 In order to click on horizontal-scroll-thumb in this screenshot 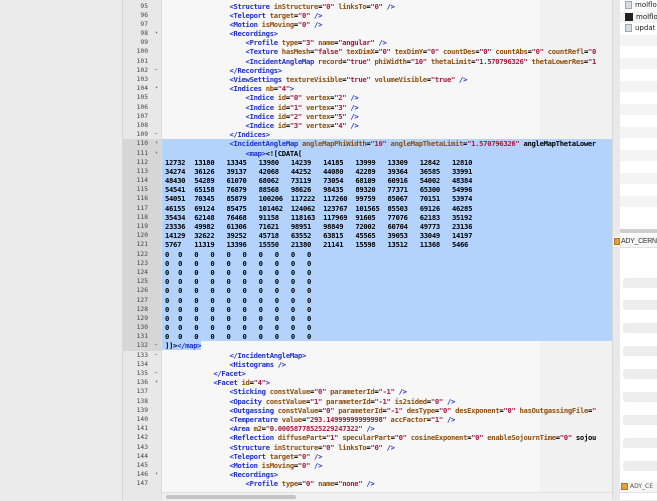, I will do `click(231, 497)`.